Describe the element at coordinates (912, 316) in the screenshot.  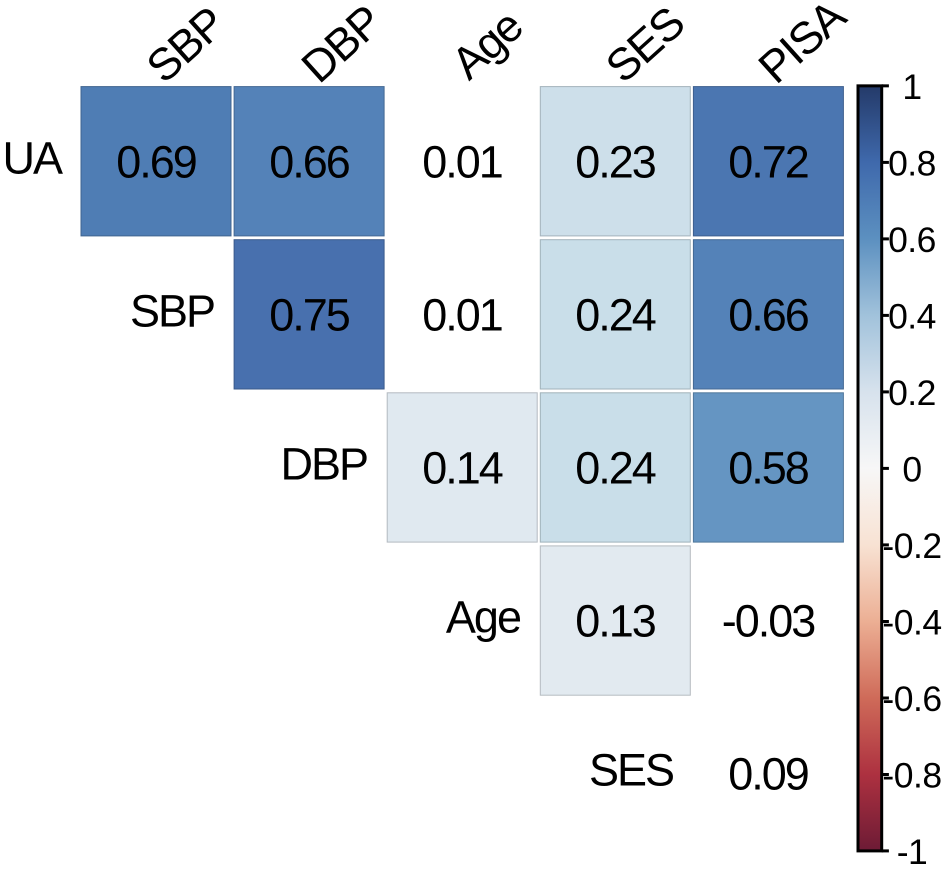
I see `svg-text: 0.4` at that location.